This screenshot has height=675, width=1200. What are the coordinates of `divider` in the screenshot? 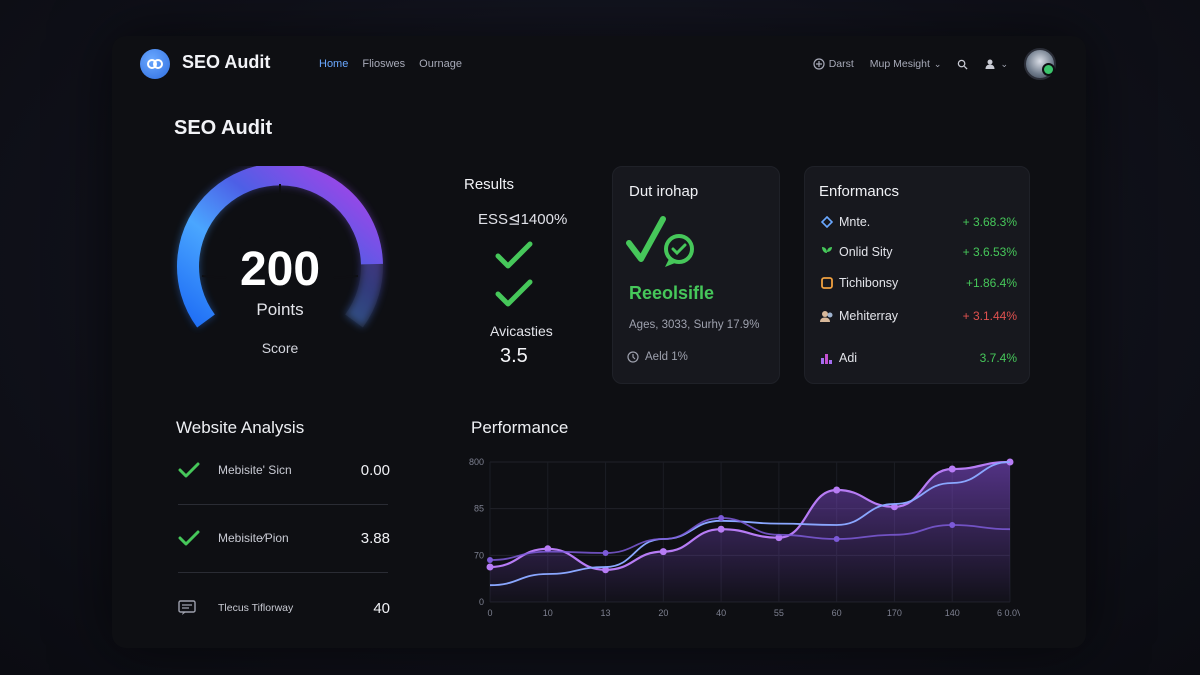 It's located at (283, 572).